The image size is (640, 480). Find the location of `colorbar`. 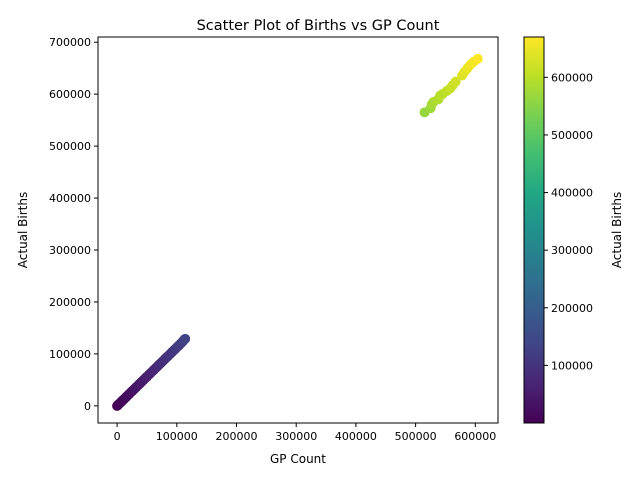

colorbar is located at coordinates (534, 230).